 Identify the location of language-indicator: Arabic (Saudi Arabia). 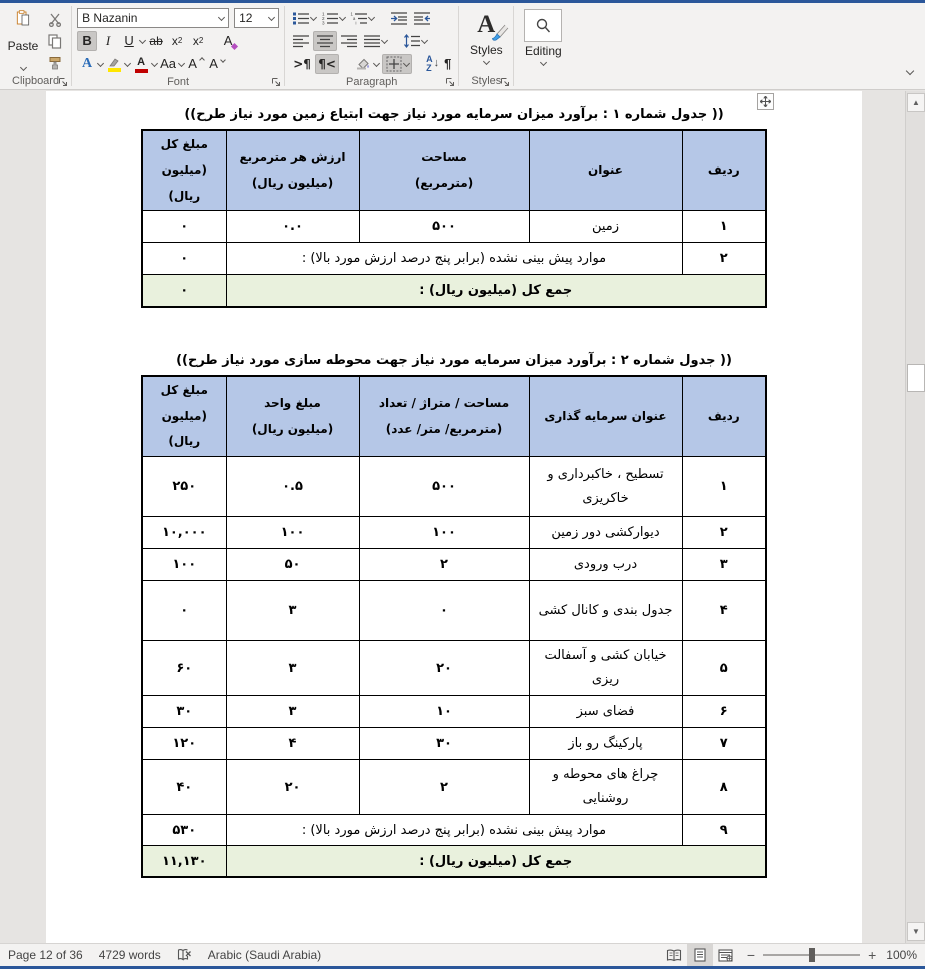
(264, 955).